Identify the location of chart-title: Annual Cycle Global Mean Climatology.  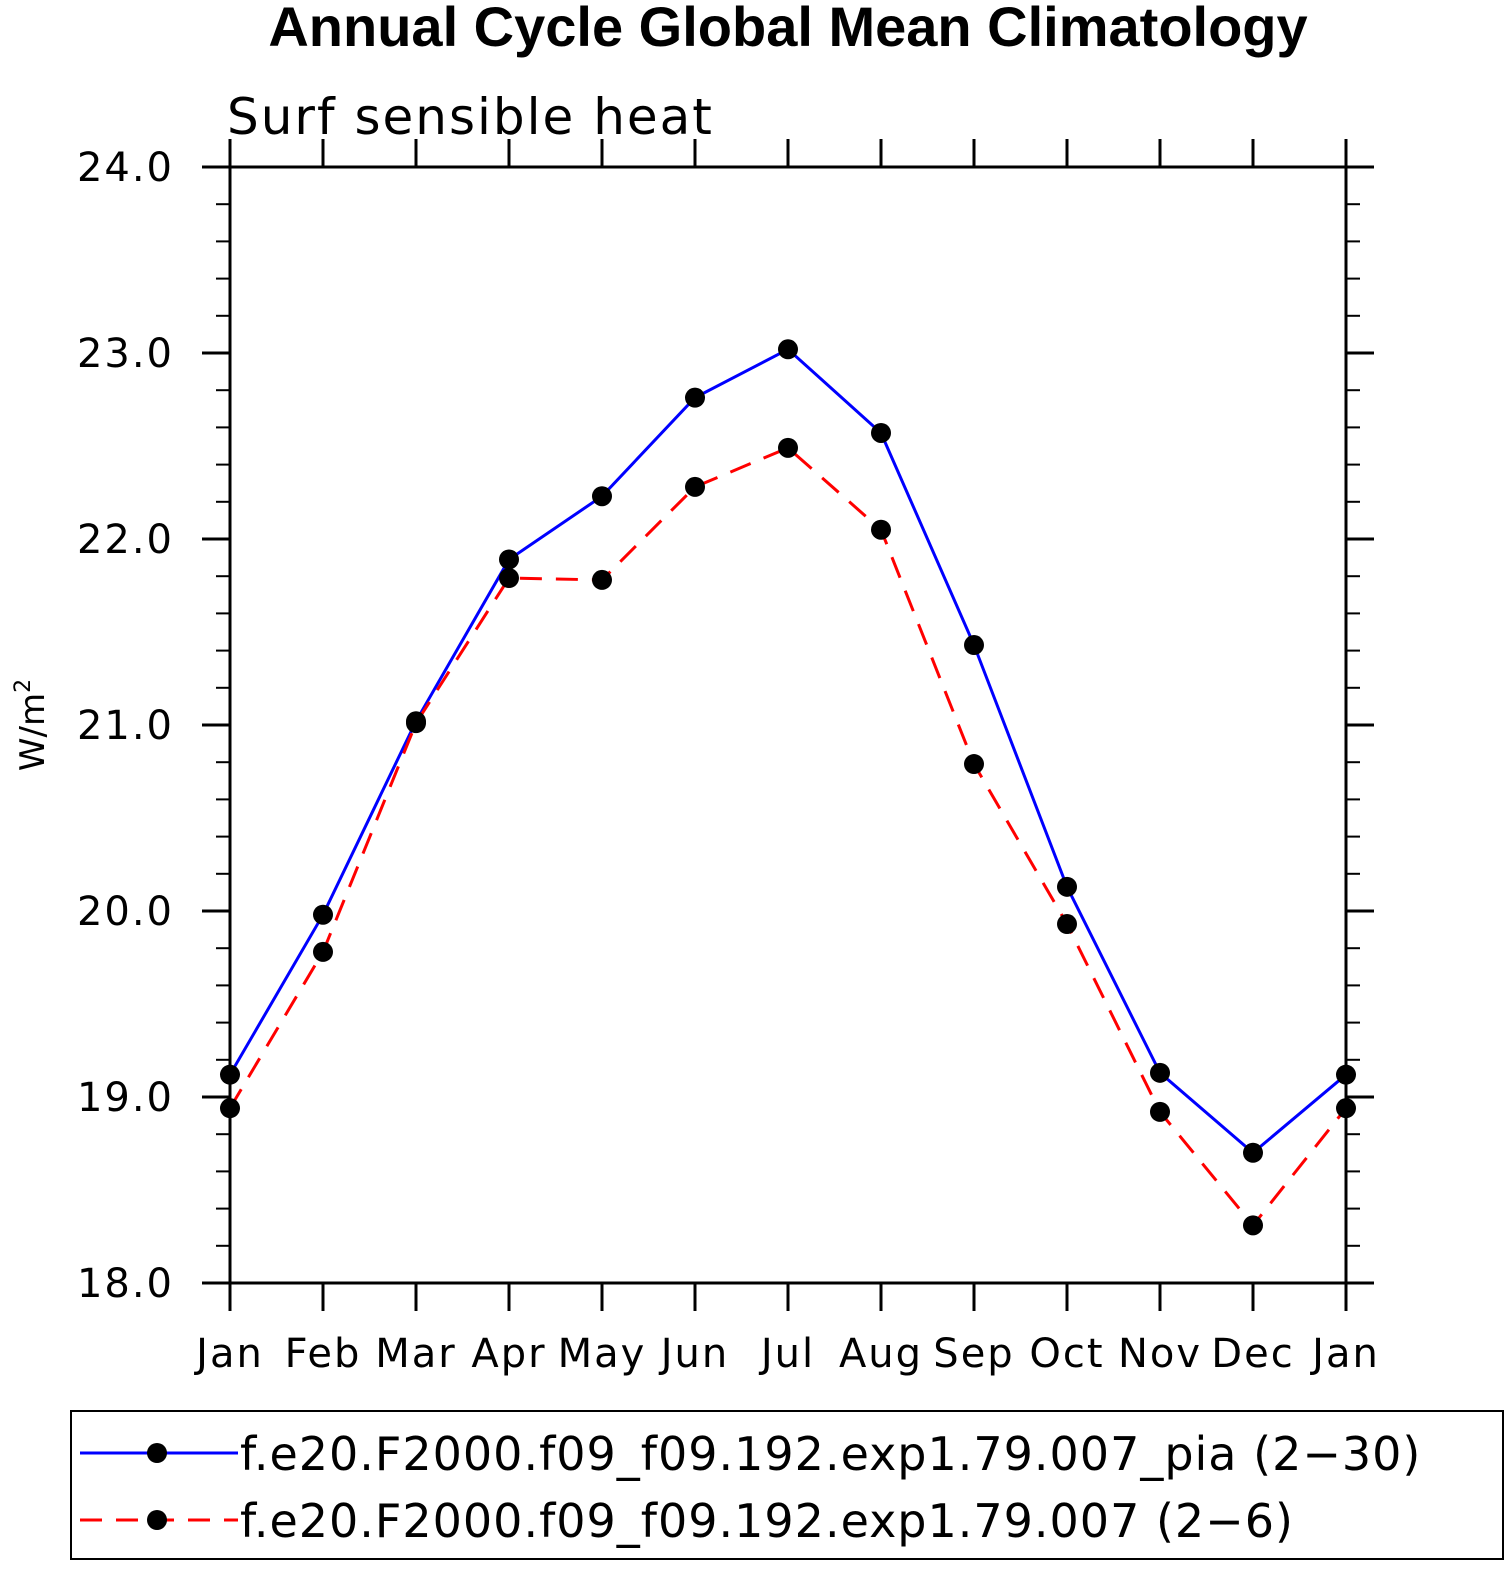
(787, 29).